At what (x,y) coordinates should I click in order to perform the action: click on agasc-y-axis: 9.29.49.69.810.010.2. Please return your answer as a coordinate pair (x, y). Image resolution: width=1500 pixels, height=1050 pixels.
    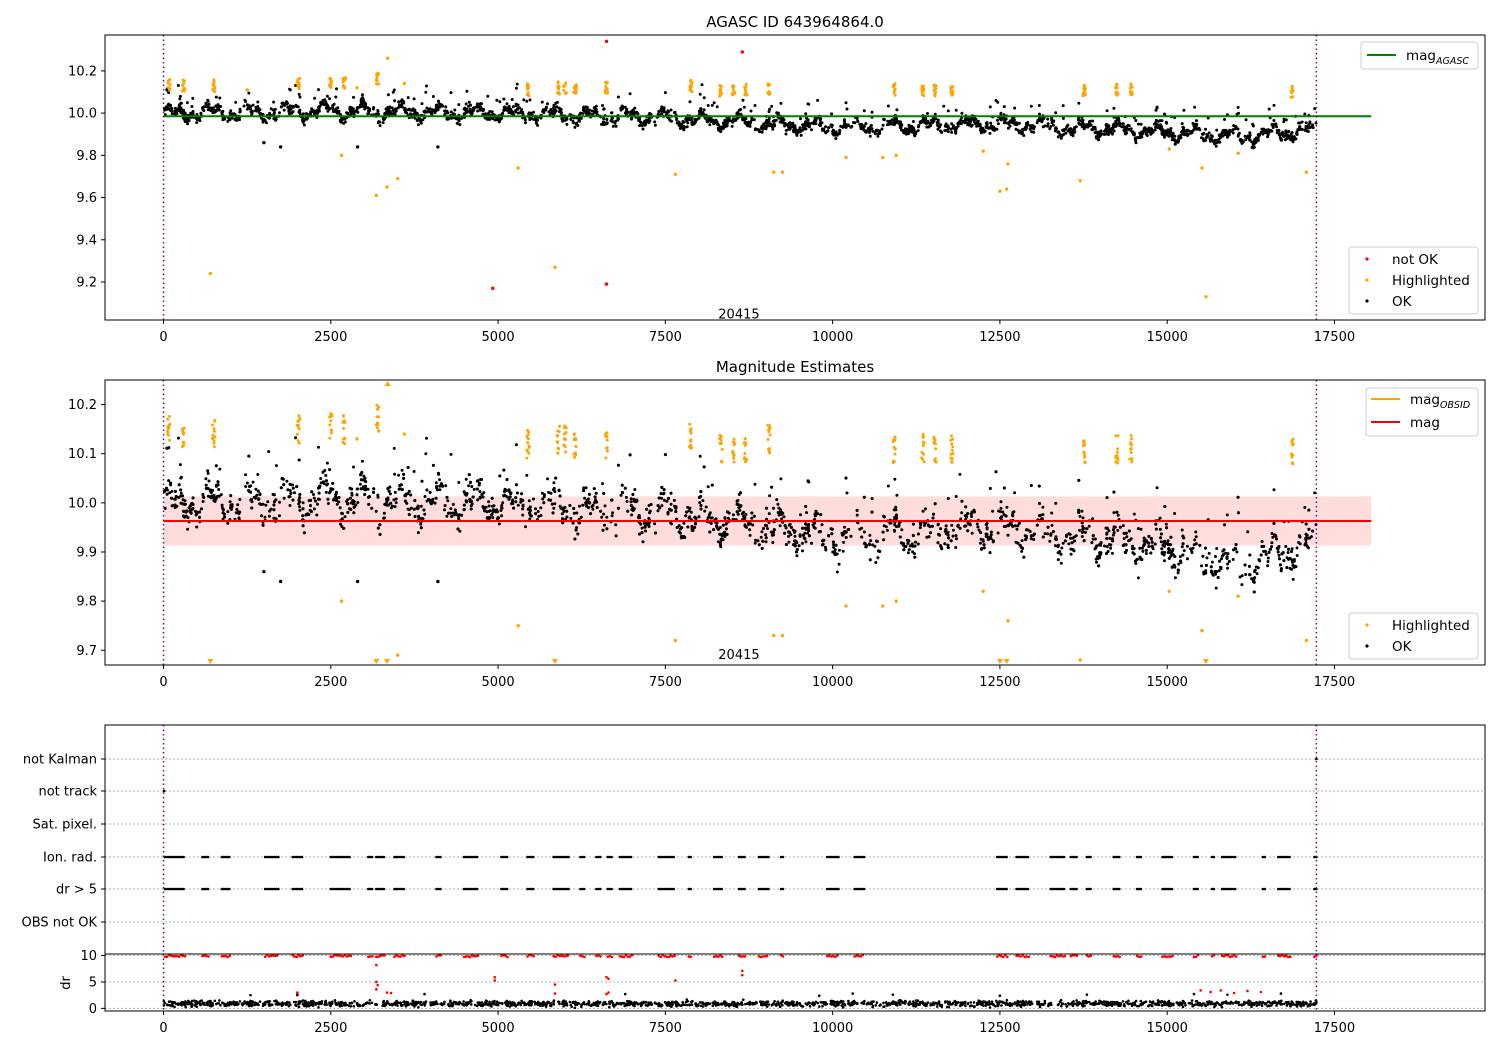
    Looking at the image, I should click on (86, 177).